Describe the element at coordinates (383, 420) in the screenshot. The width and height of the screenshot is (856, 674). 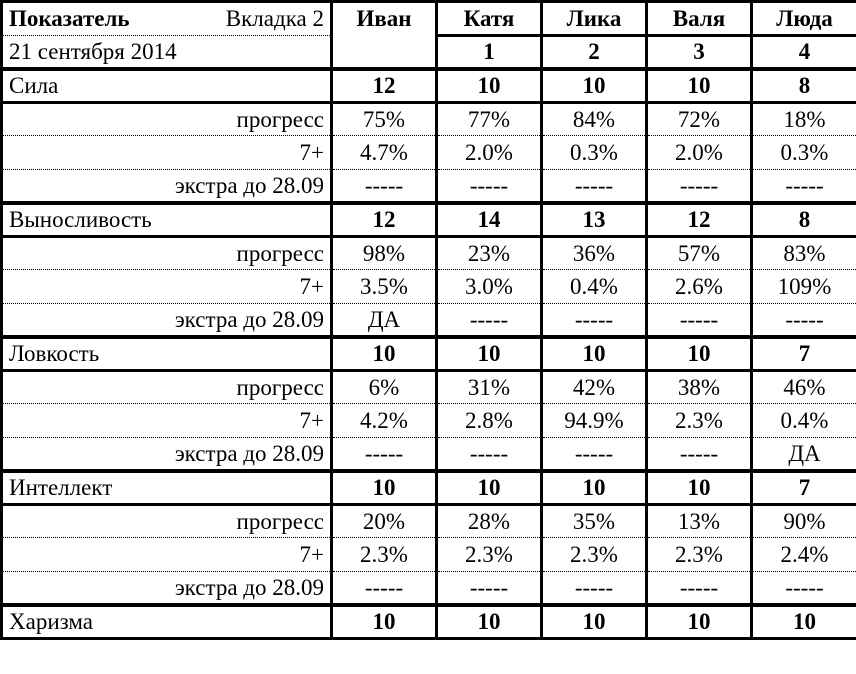
I see `sub-value: 4.2%` at that location.